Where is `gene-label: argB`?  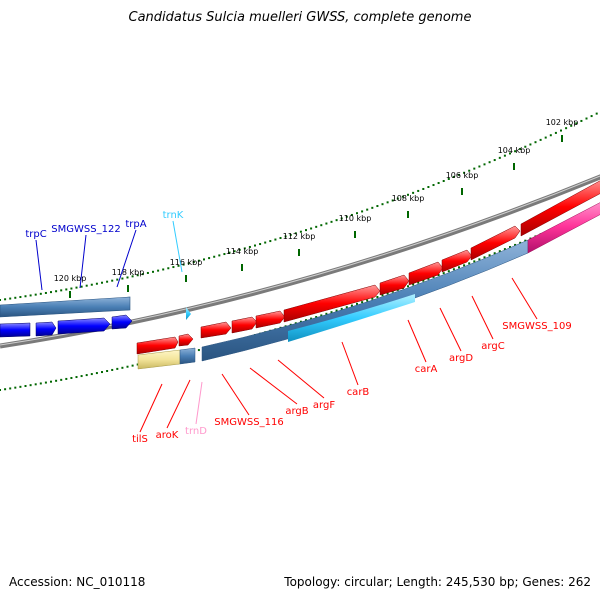
gene-label: argB is located at coordinates (296, 411).